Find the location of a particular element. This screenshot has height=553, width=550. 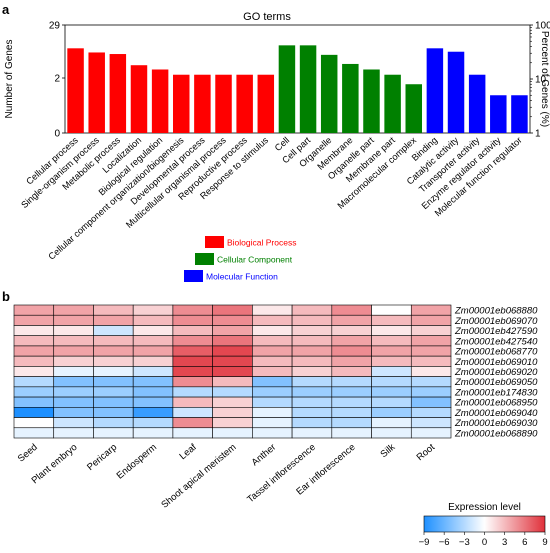

heatmap-cell-r4-c5 is located at coordinates (232, 351).